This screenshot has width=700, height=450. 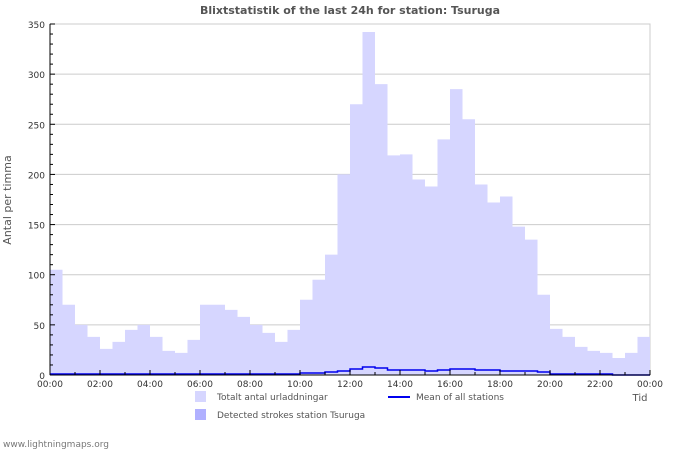 I want to click on y-tick-label: 0, so click(x=42, y=377).